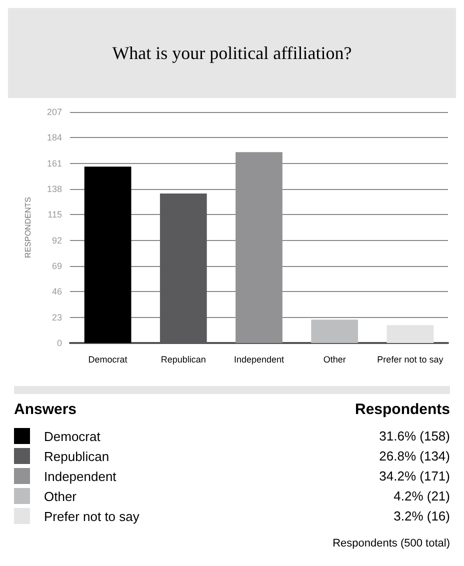 This screenshot has width=464, height=566. Describe the element at coordinates (54, 112) in the screenshot. I see `y-tick-label: 207` at that location.